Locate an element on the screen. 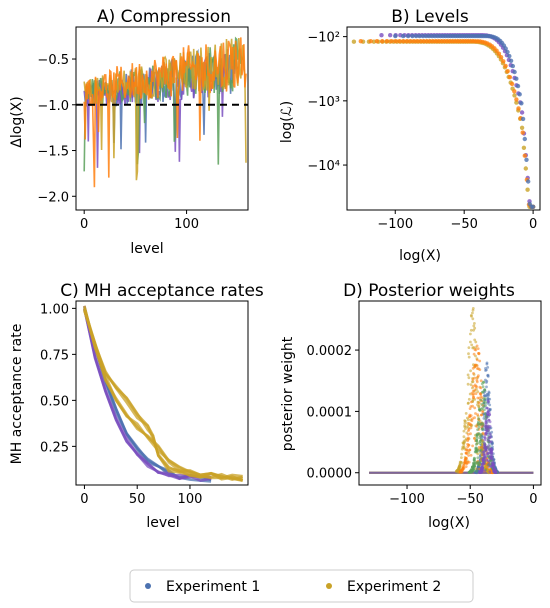  panel-c-title: C) MH acceptance rates is located at coordinates (162, 291).